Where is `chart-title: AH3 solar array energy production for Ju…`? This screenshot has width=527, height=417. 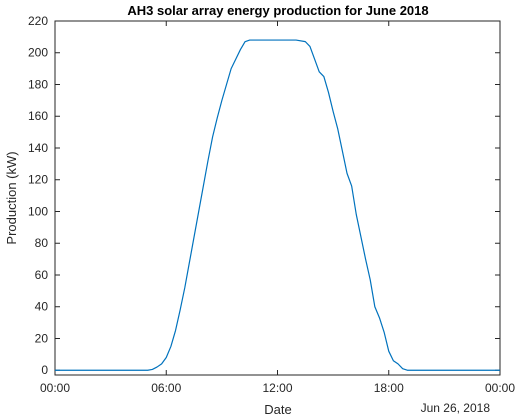 chart-title: AH3 solar array energy production for Ju… is located at coordinates (277, 10).